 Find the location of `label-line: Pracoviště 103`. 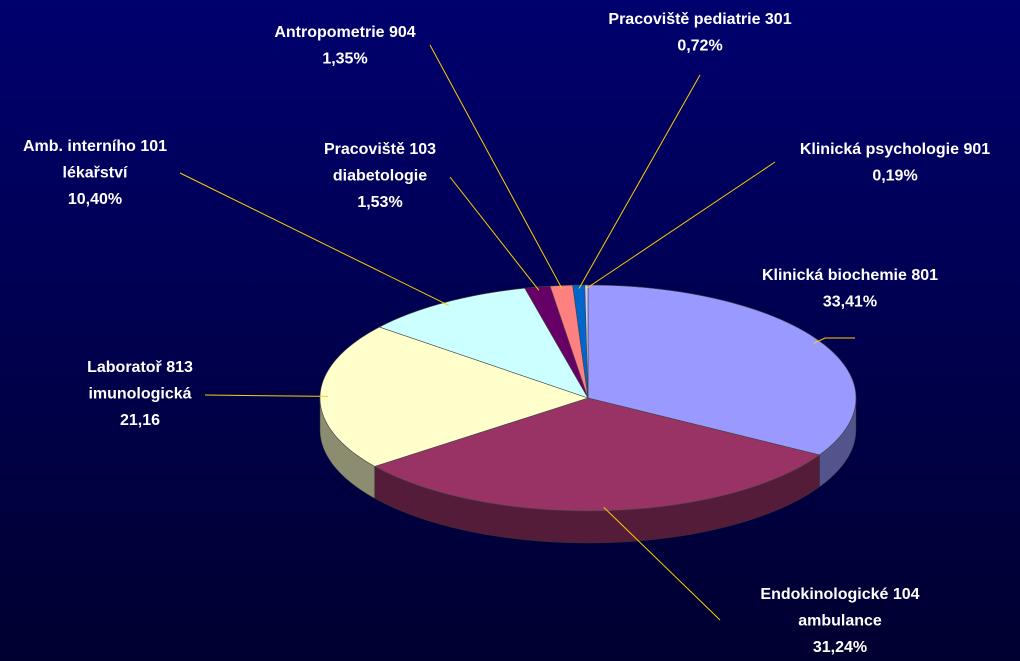

label-line: Pracoviště 103 is located at coordinates (380, 149).